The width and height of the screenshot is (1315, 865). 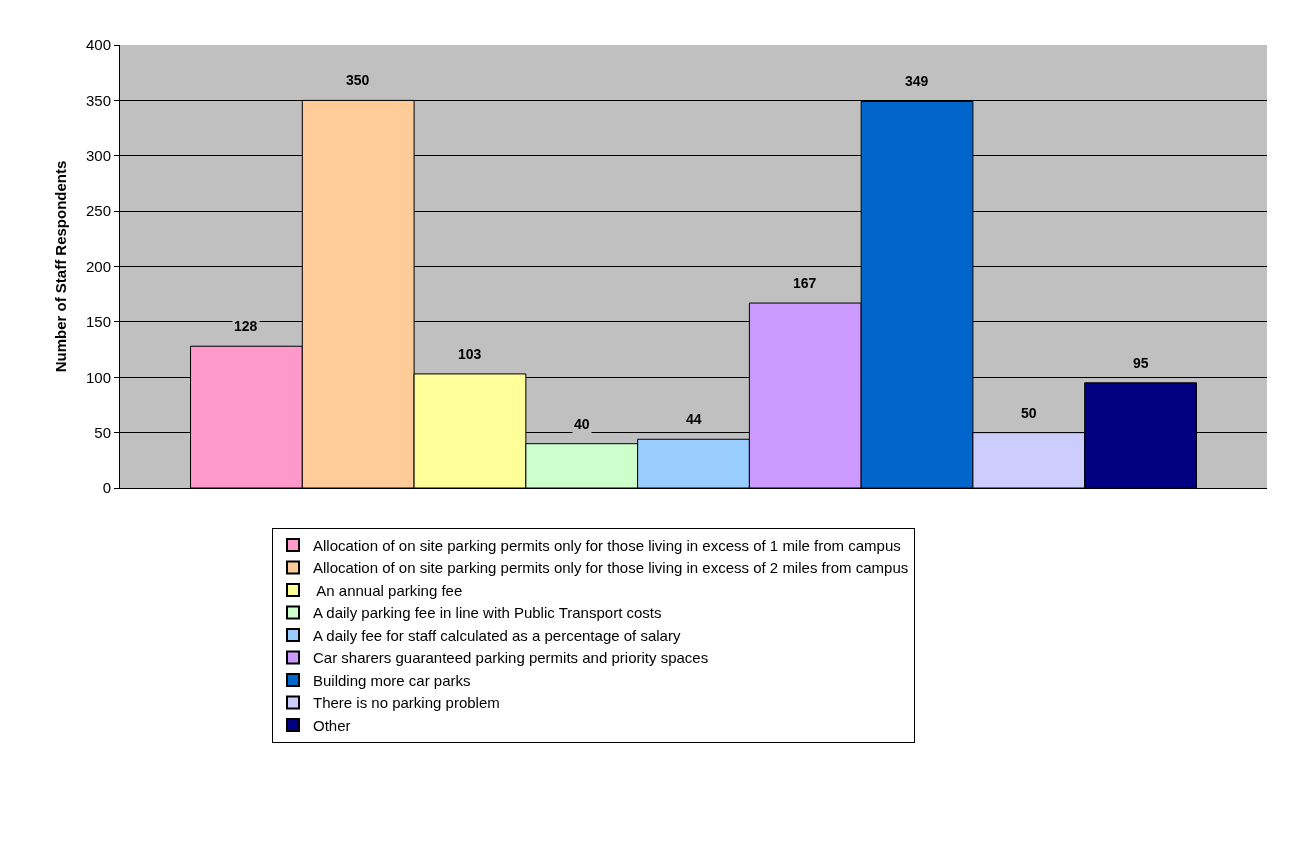 What do you see at coordinates (106, 488) in the screenshot?
I see `y-tick-label: 0` at bounding box center [106, 488].